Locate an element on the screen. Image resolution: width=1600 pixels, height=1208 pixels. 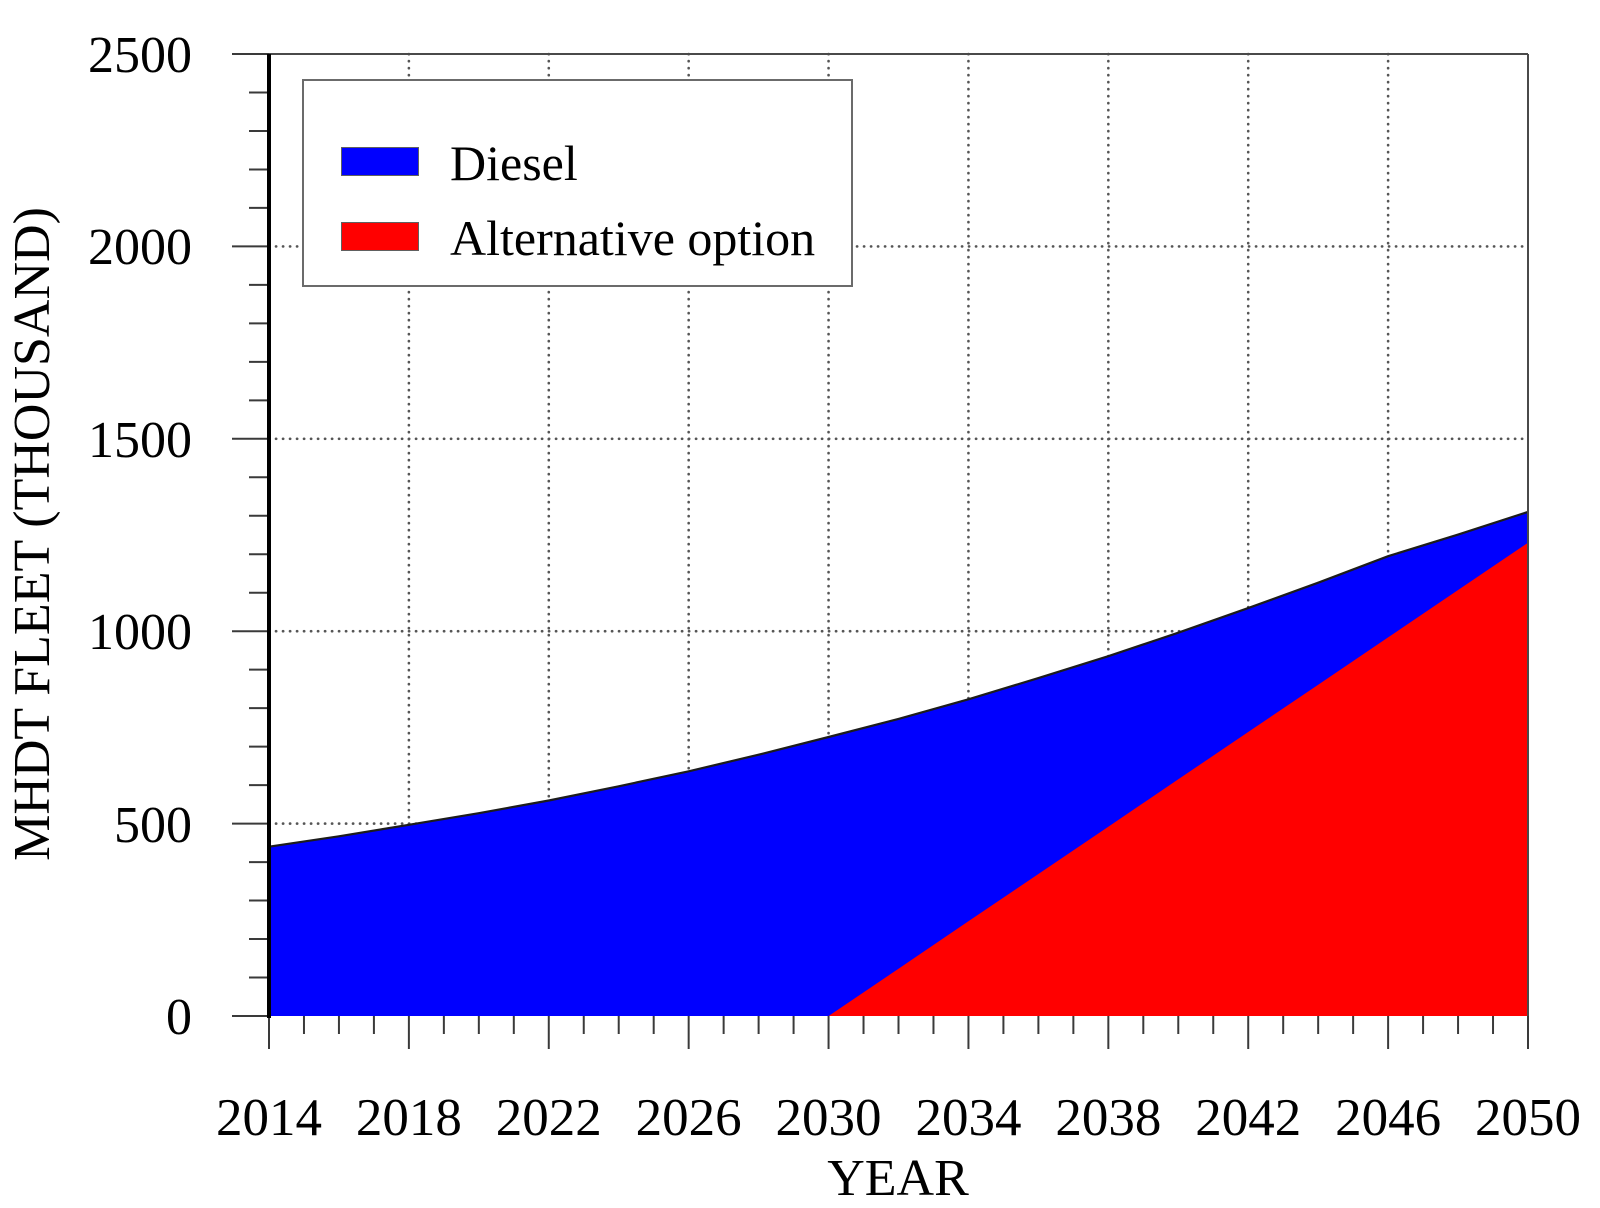
x-tick-label: 2034 is located at coordinates (968, 1118).